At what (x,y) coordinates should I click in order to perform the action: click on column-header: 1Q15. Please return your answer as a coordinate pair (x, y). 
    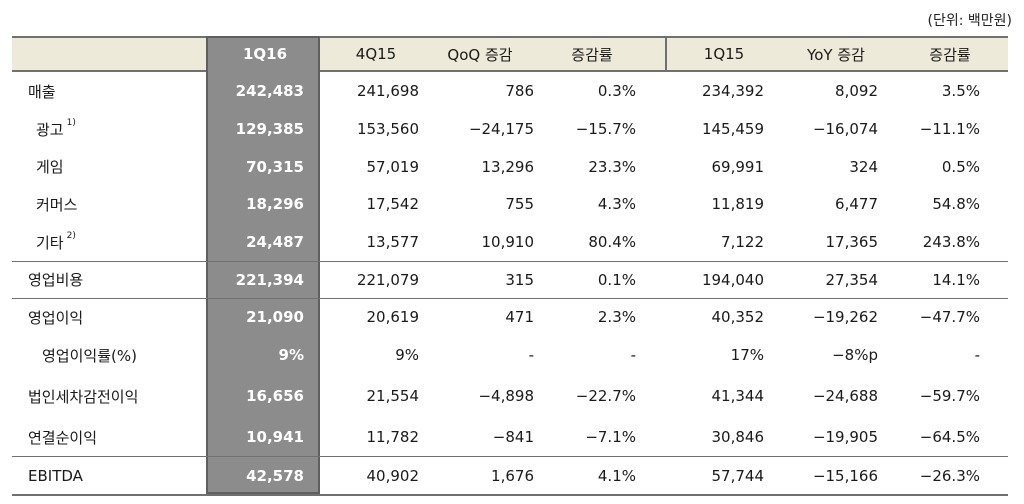
    Looking at the image, I should click on (724, 54).